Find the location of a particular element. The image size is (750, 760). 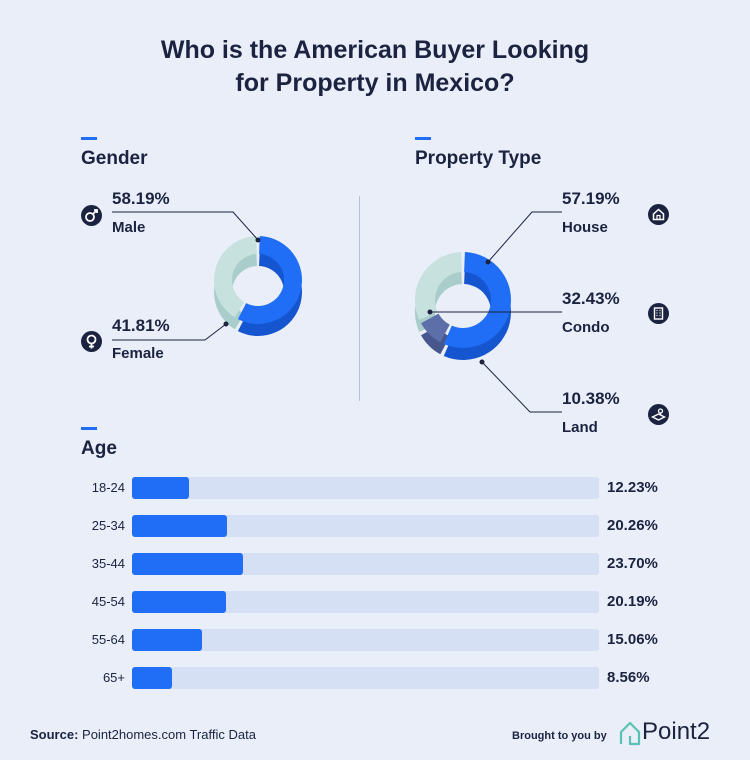

age-track-65+ is located at coordinates (365, 678).